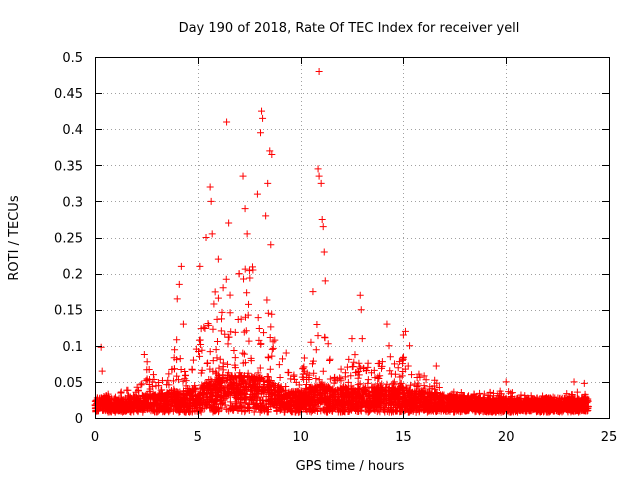 The image size is (640, 480). Describe the element at coordinates (506, 437) in the screenshot. I see `x-tick-label: 20` at that location.